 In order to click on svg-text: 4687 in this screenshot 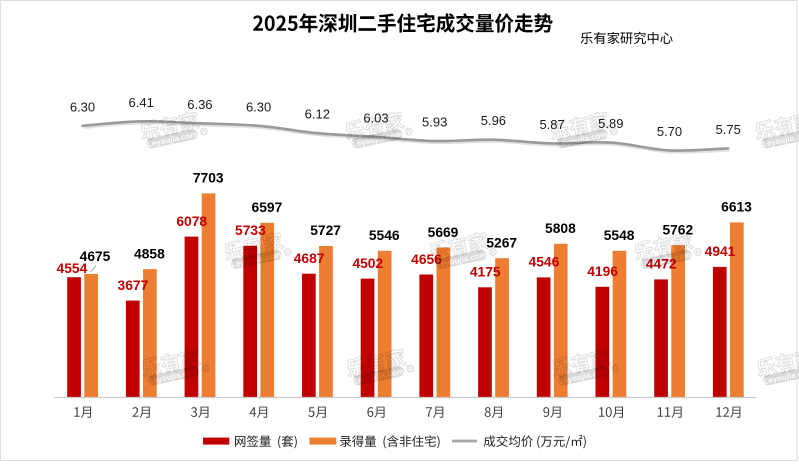, I will do `click(309, 258)`.